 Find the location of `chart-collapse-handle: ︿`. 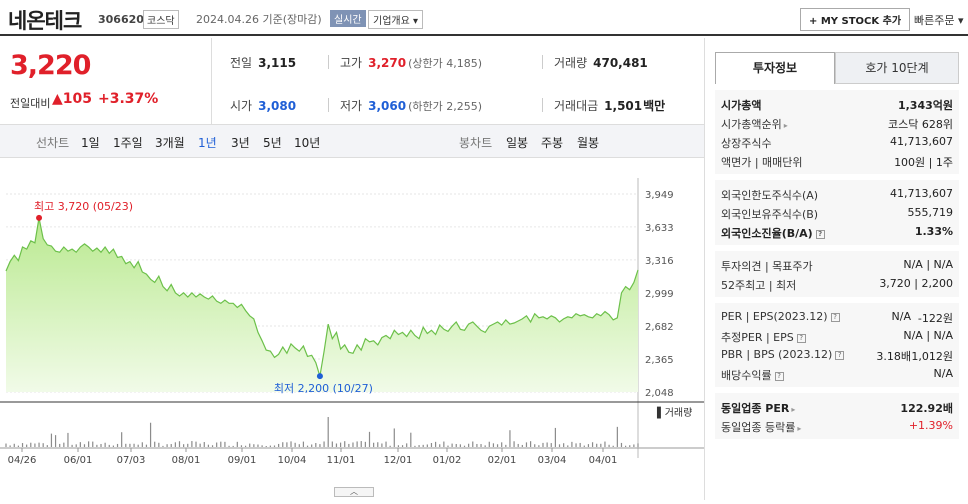

chart-collapse-handle: ︿ is located at coordinates (354, 492).